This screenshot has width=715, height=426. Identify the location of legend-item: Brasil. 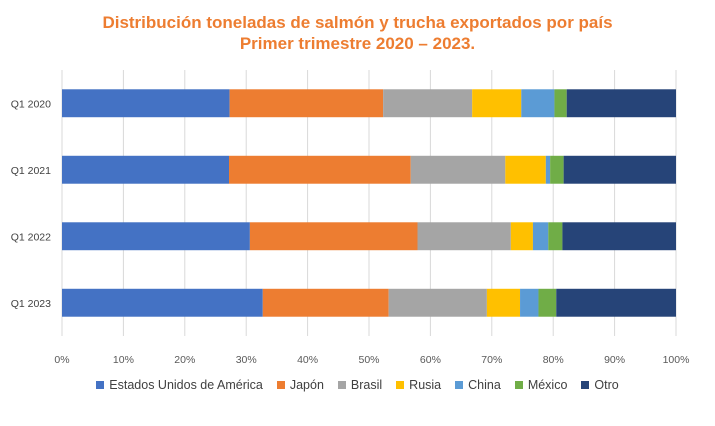
(360, 385).